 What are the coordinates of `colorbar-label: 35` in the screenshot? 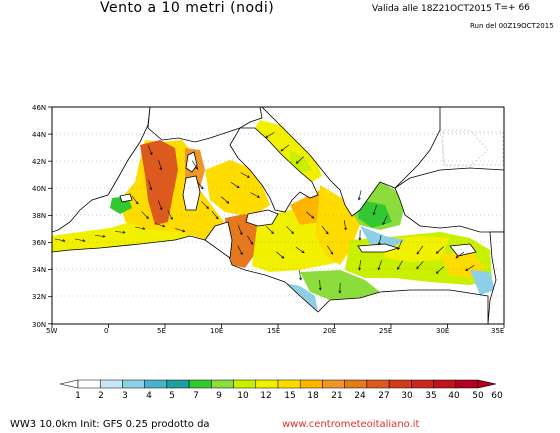 It's located at (430, 396).